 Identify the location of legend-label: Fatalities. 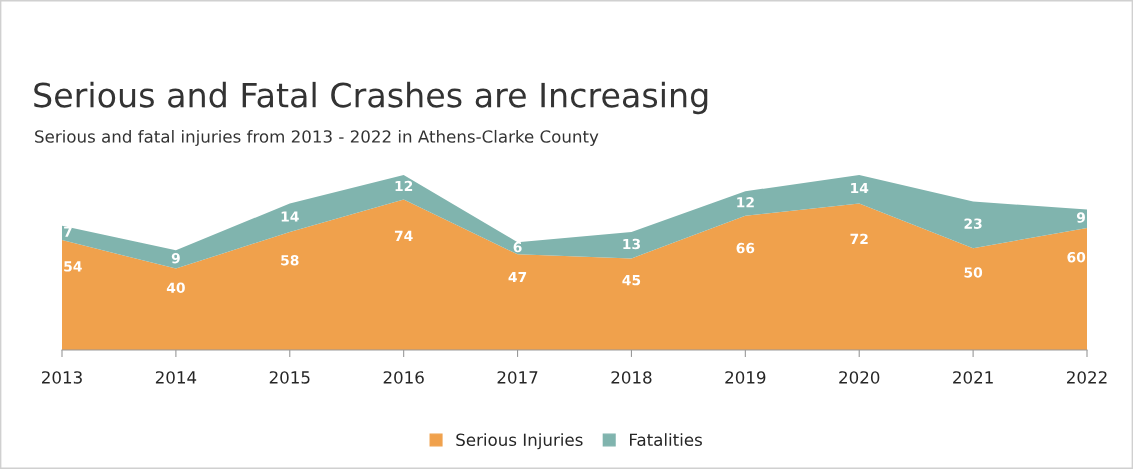
(666, 440).